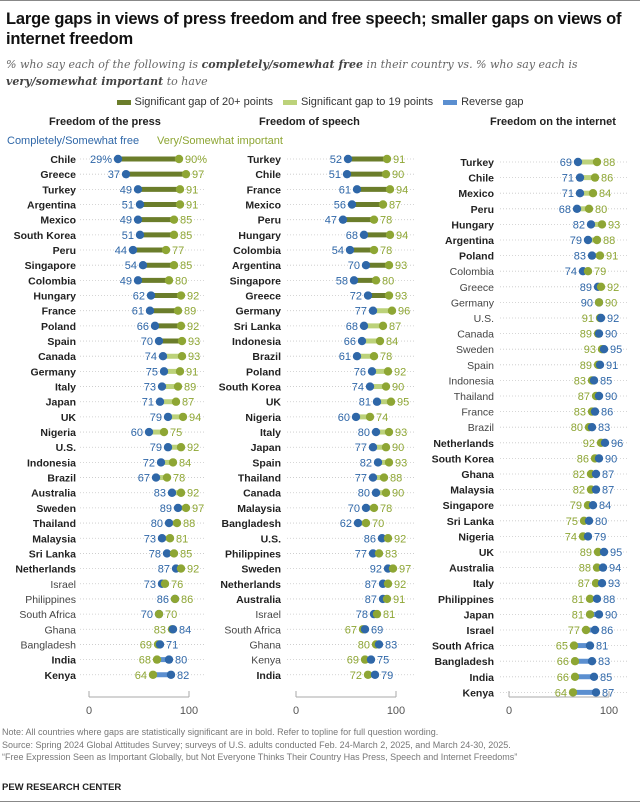 This screenshot has width=640, height=802. What do you see at coordinates (150, 585) in the screenshot?
I see `value-label-free: 73` at bounding box center [150, 585].